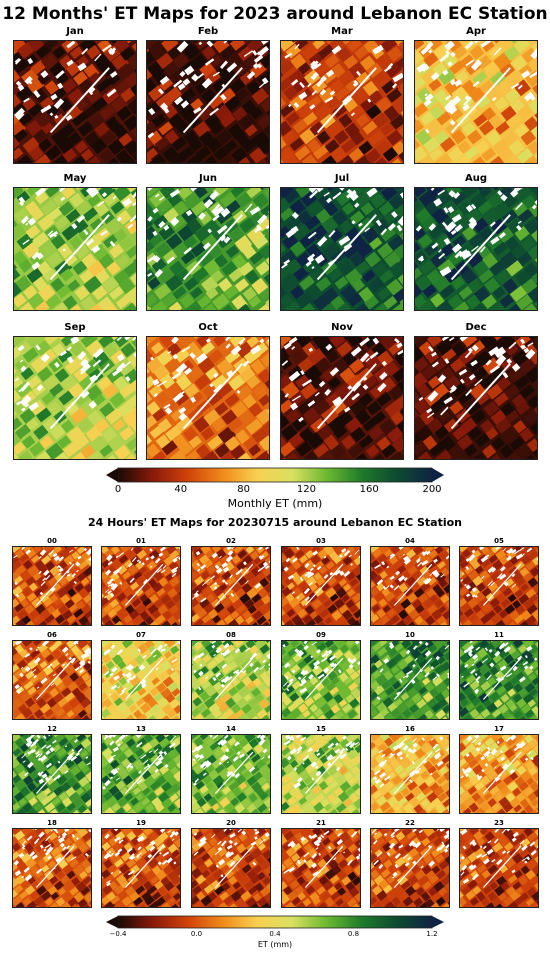 The width and height of the screenshot is (550, 955). What do you see at coordinates (410, 635) in the screenshot?
I see `hour-label: 10` at bounding box center [410, 635].